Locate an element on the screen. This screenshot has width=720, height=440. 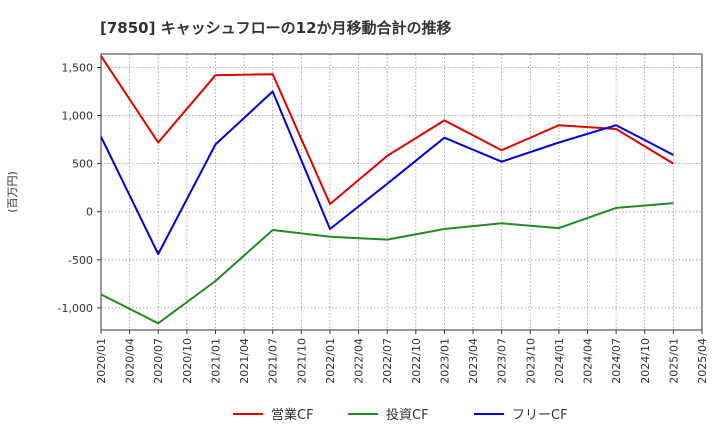
legend-label-3: フリーCF is located at coordinates (540, 415).